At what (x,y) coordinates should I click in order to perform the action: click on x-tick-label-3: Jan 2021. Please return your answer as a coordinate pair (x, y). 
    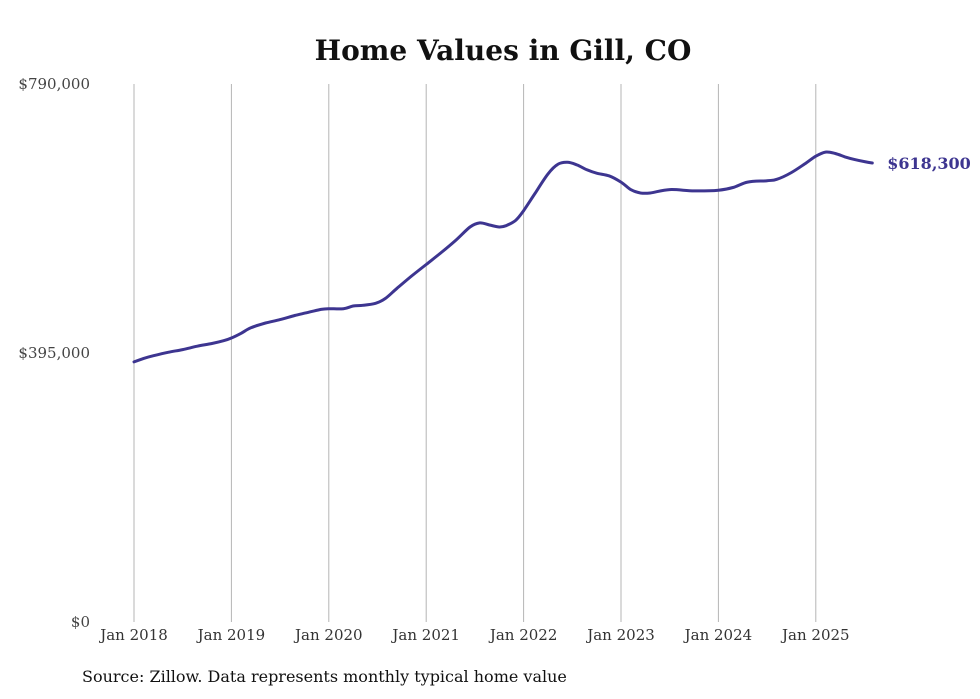
    Looking at the image, I should click on (425, 635).